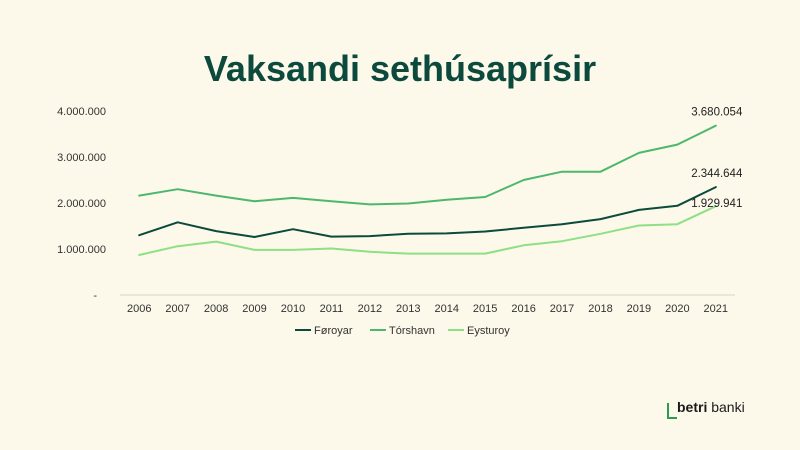 Image resolution: width=800 pixels, height=450 pixels. What do you see at coordinates (692, 407) in the screenshot?
I see `brand-name-bold: betri` at bounding box center [692, 407].